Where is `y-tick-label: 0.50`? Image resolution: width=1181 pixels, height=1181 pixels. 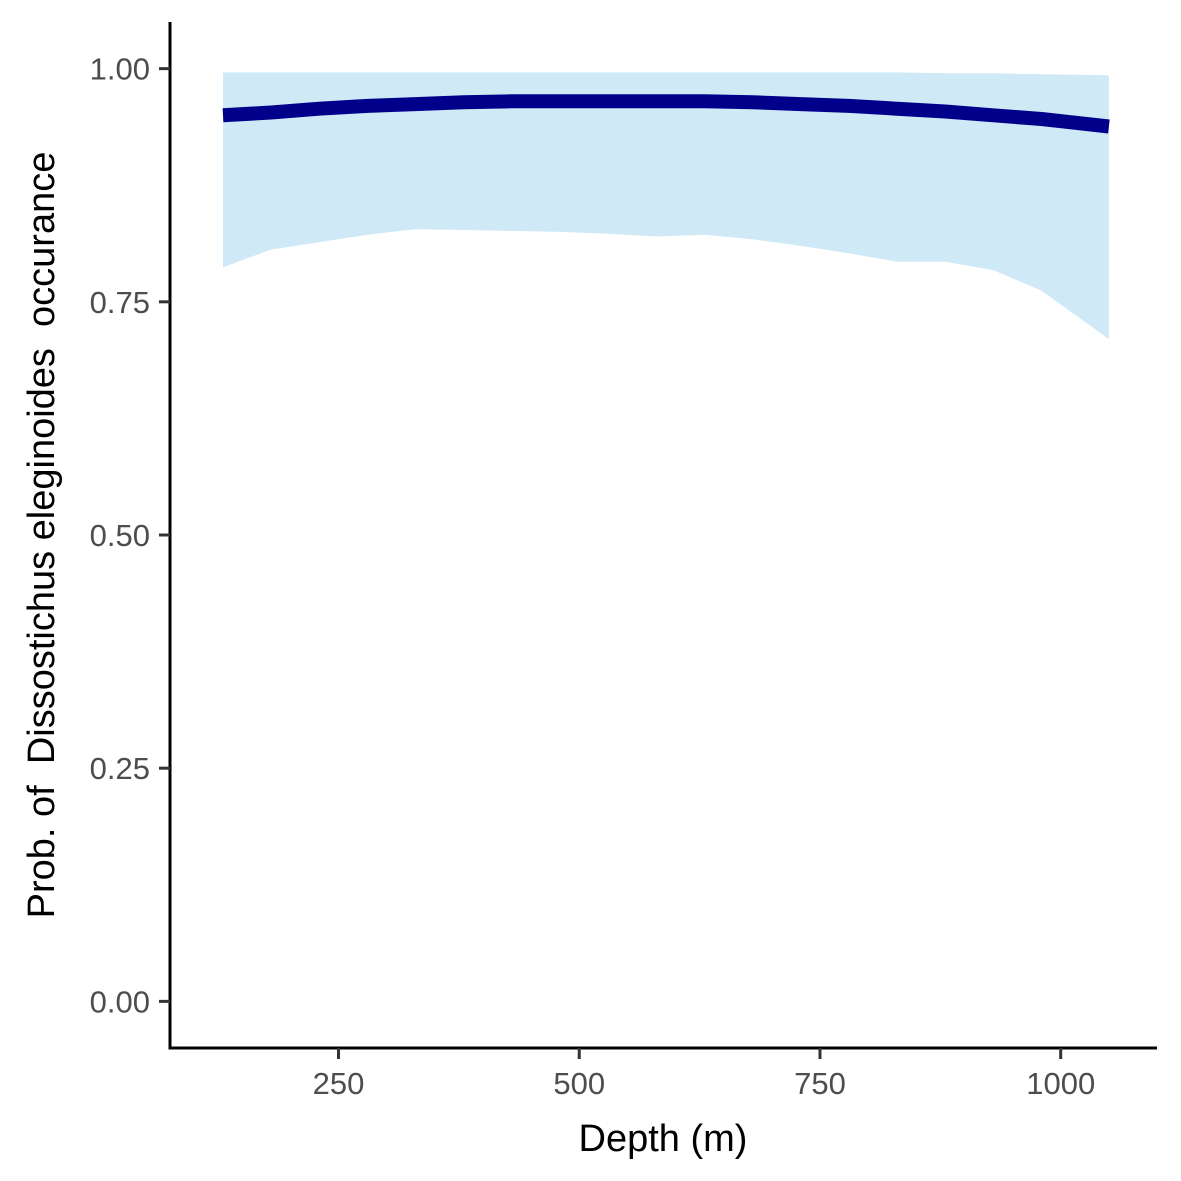 y-tick-label: 0.50 is located at coordinates (120, 535).